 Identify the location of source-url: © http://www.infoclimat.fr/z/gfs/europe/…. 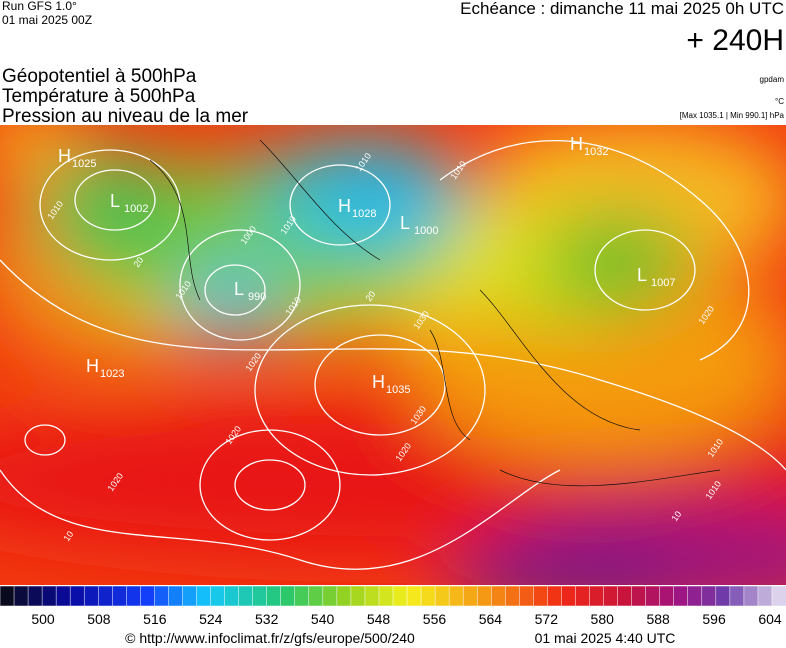
(270, 638).